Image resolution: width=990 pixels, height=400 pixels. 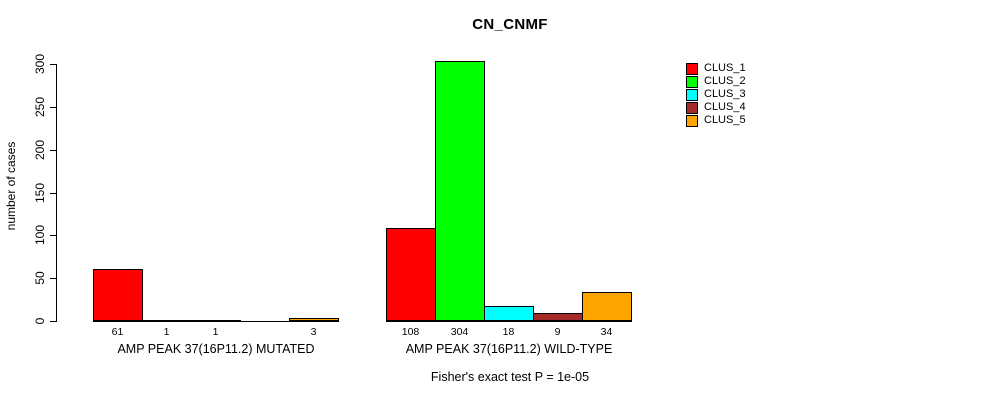 I want to click on y-tick-label: 0, so click(x=40, y=321).